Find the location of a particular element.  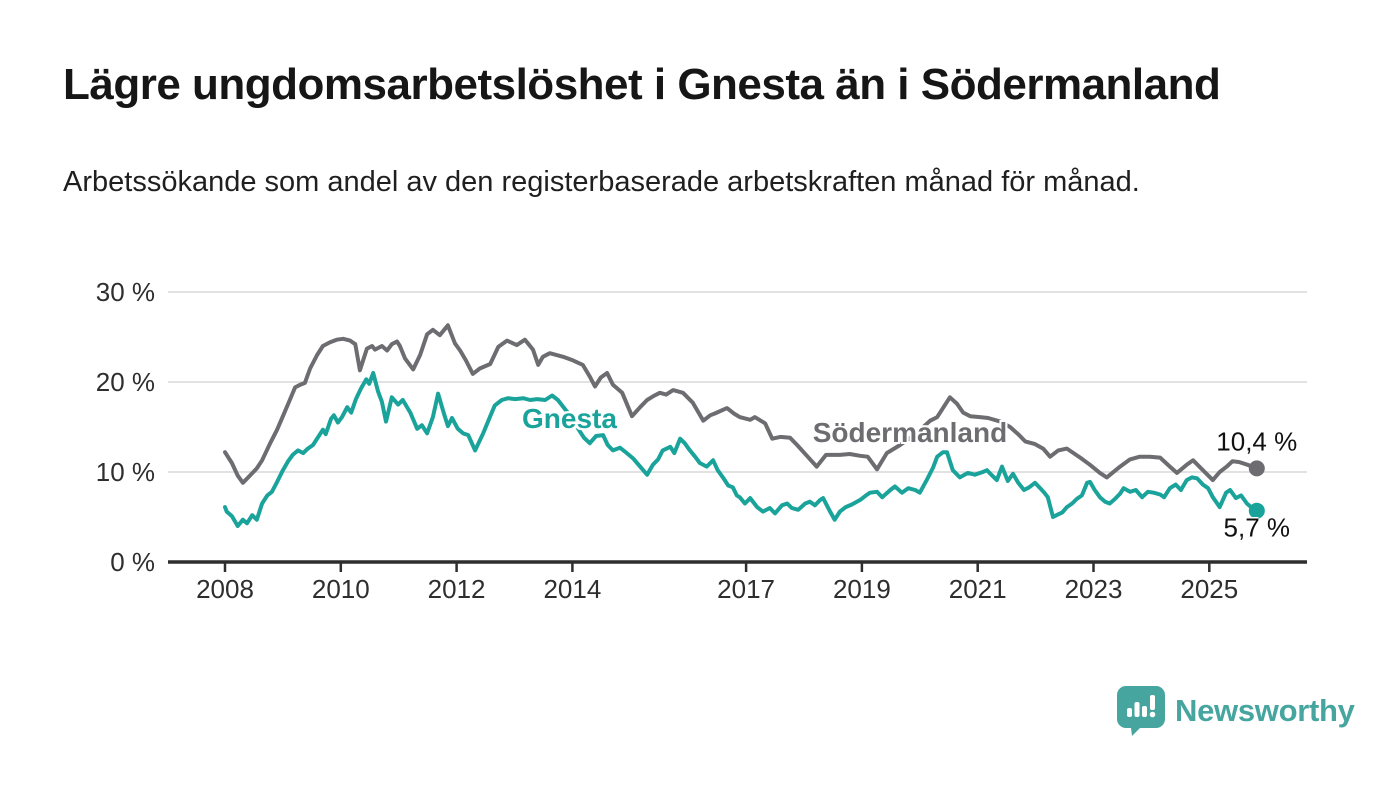

x-tick-label: 2014 is located at coordinates (572, 589).